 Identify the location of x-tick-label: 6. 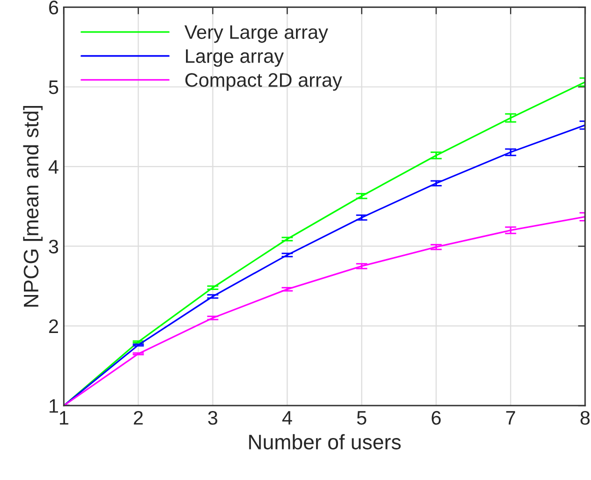
(436, 417).